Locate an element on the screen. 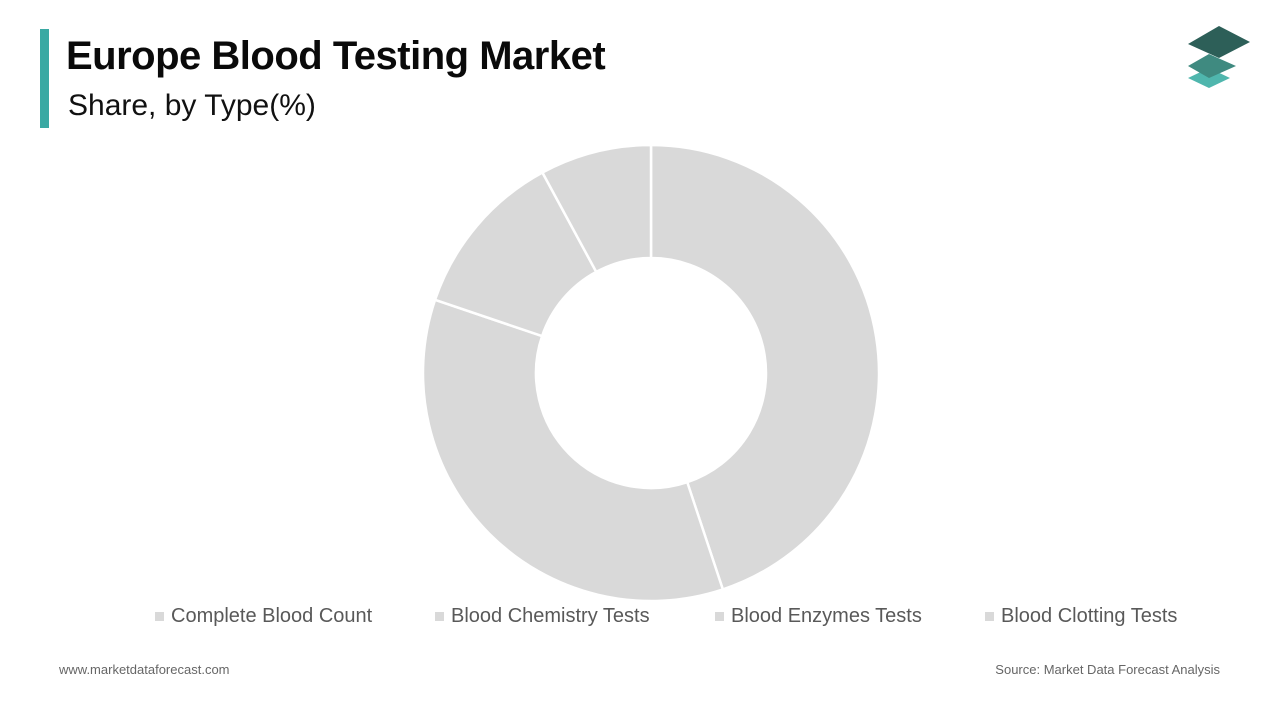 This screenshot has height=720, width=1280. legend-item-blood-enzymes-tests: Blood Enzymes Tests is located at coordinates (818, 616).